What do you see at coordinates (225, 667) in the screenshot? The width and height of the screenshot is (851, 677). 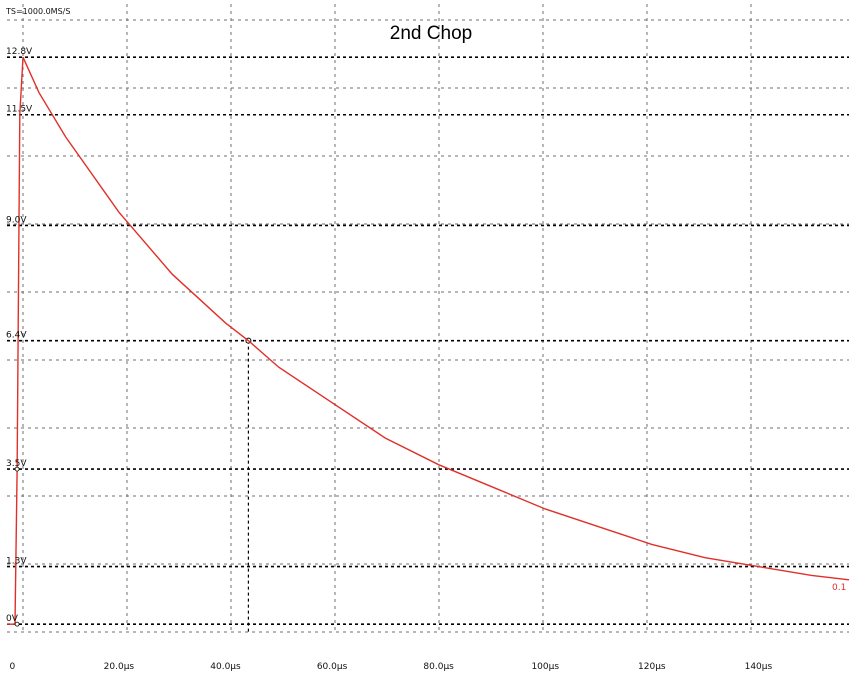 I see `x-tick-label: 40.0μs` at bounding box center [225, 667].